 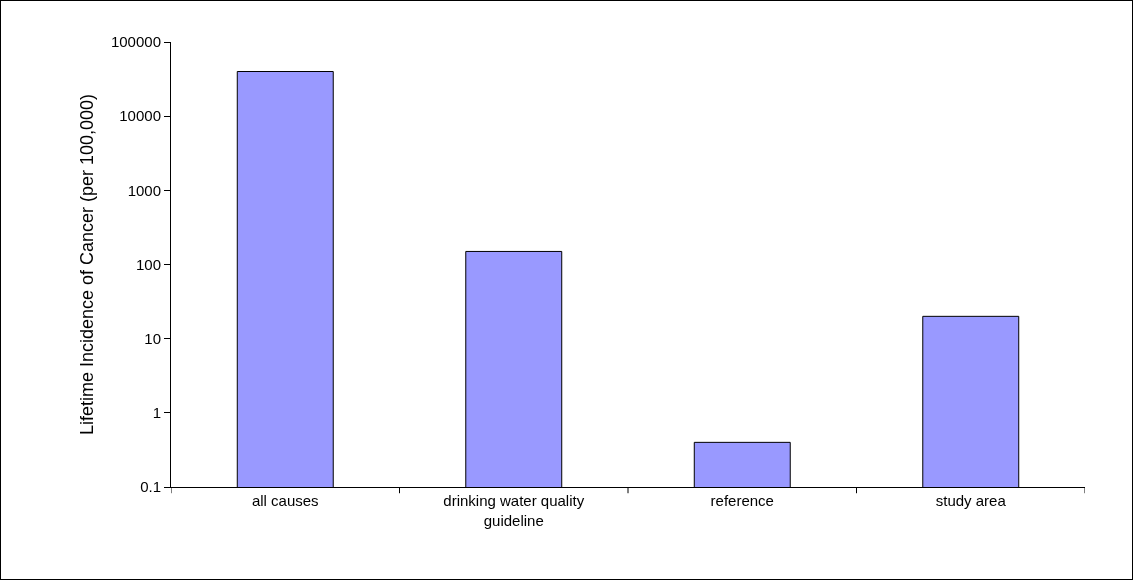 I want to click on y-tick-label: 10000, so click(x=140, y=116).